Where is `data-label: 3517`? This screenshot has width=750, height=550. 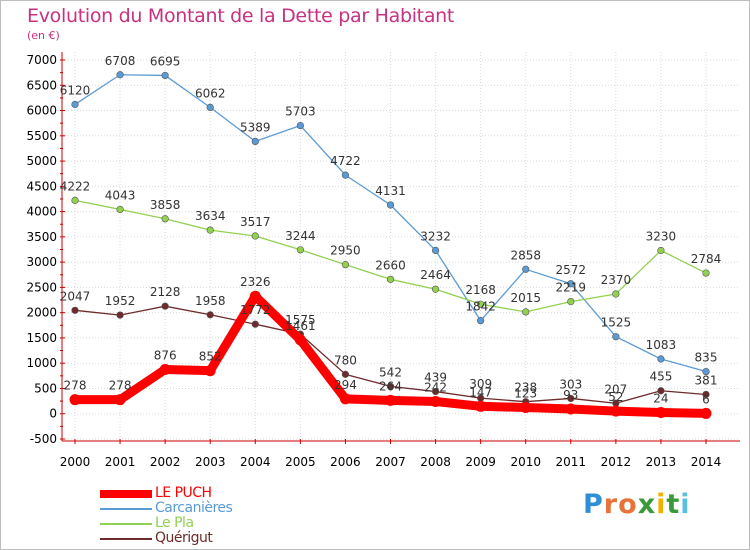 data-label: 3517 is located at coordinates (255, 222).